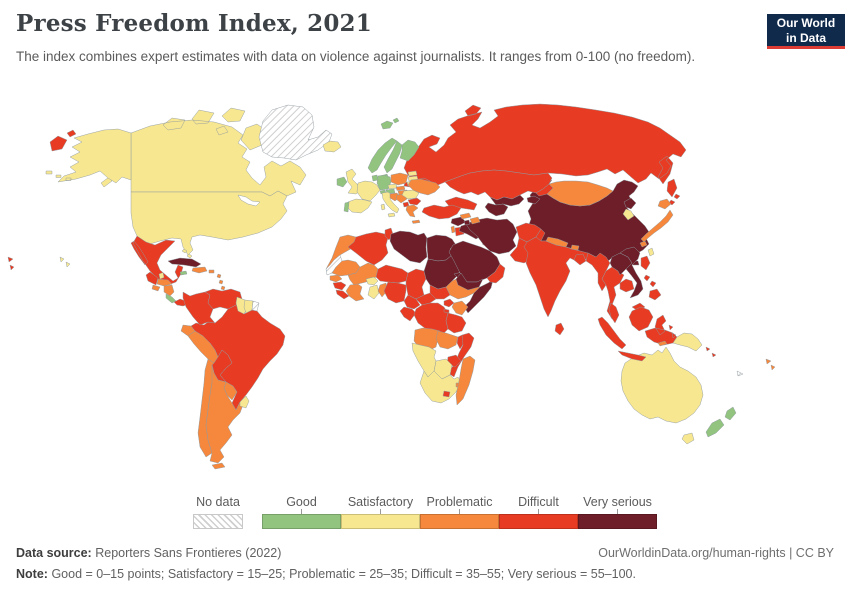 The image size is (850, 600). What do you see at coordinates (716, 553) in the screenshot?
I see `footer-url: OurWorldinData.org/human-rights | CC BY` at bounding box center [716, 553].